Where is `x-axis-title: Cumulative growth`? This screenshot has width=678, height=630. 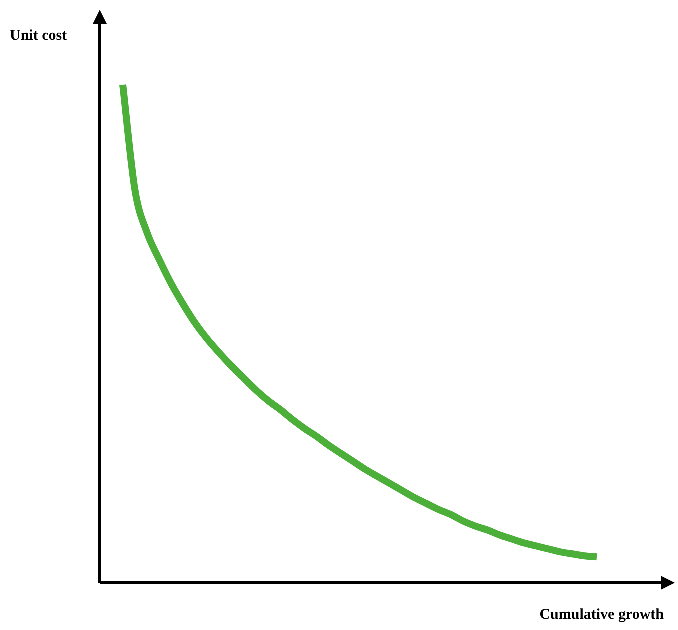 x-axis-title: Cumulative growth is located at coordinates (602, 615).